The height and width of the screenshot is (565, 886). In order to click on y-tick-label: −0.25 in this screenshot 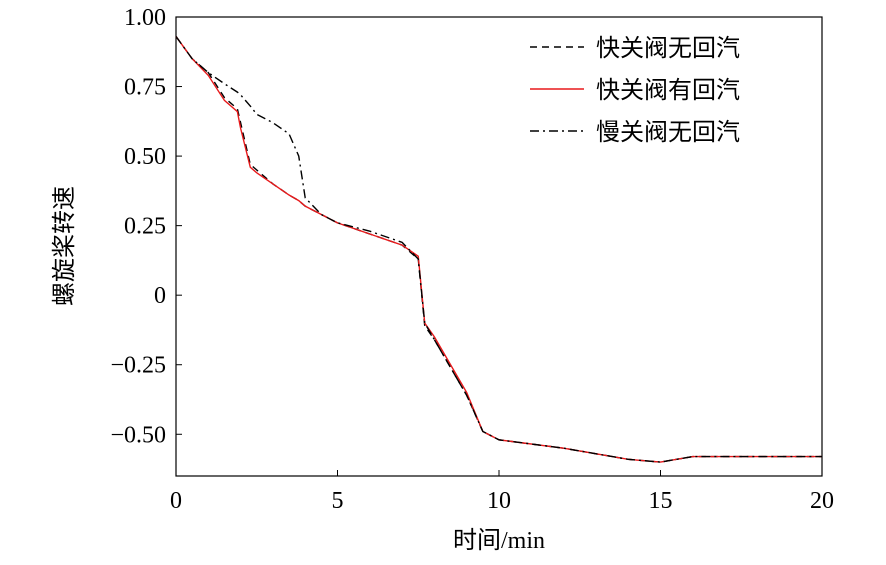, I will do `click(138, 366)`.